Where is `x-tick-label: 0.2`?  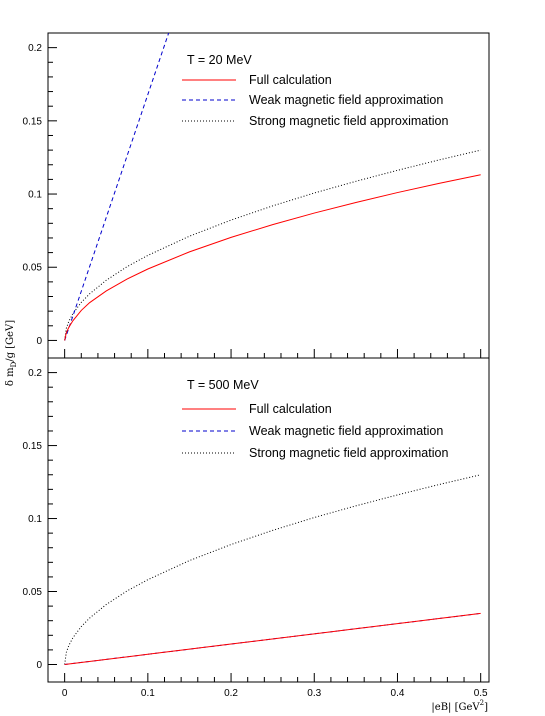 x-tick-label: 0.2 is located at coordinates (231, 693).